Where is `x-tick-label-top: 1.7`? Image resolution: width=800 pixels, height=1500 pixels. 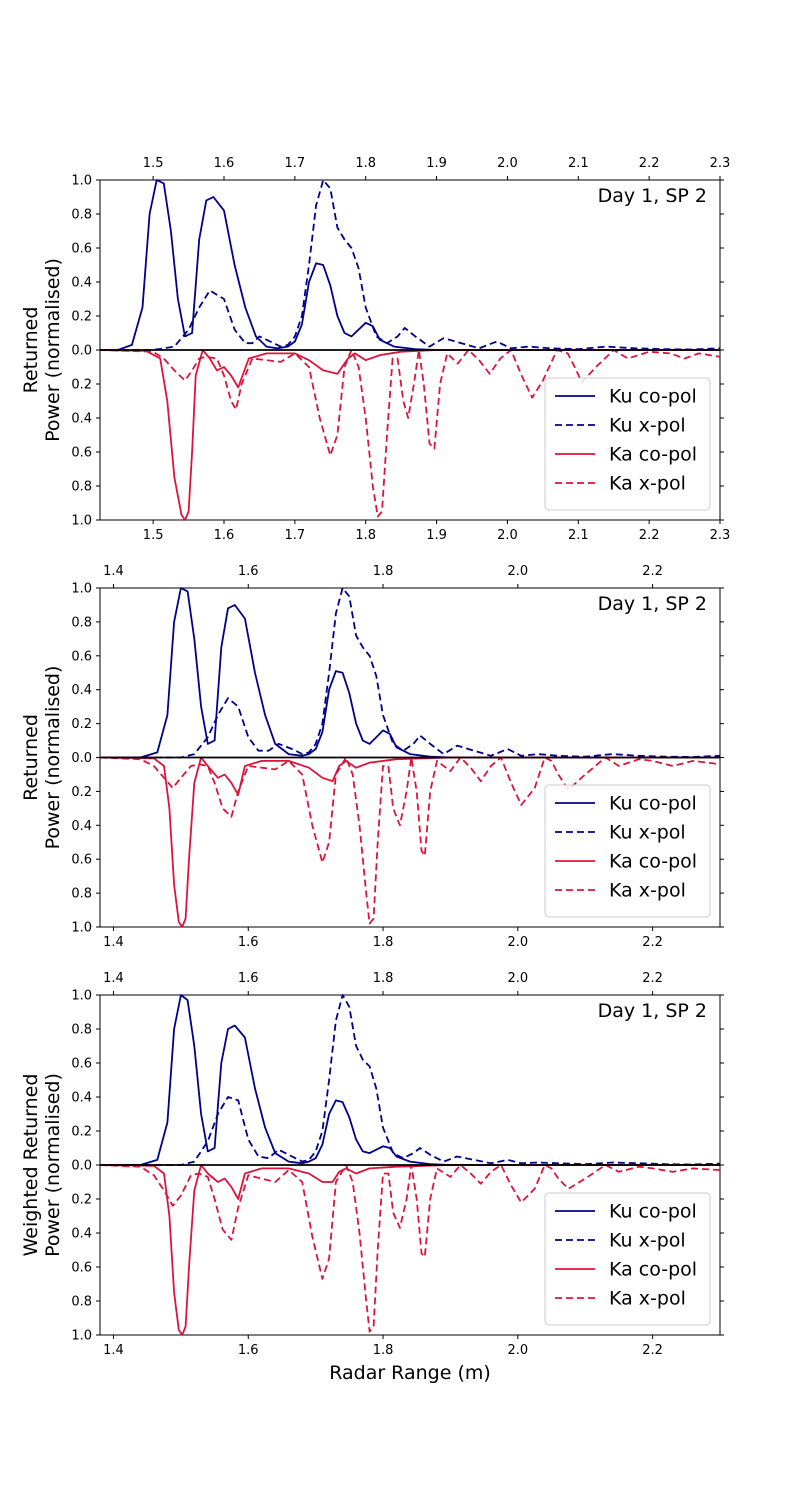
x-tick-label-top: 1.7 is located at coordinates (295, 163).